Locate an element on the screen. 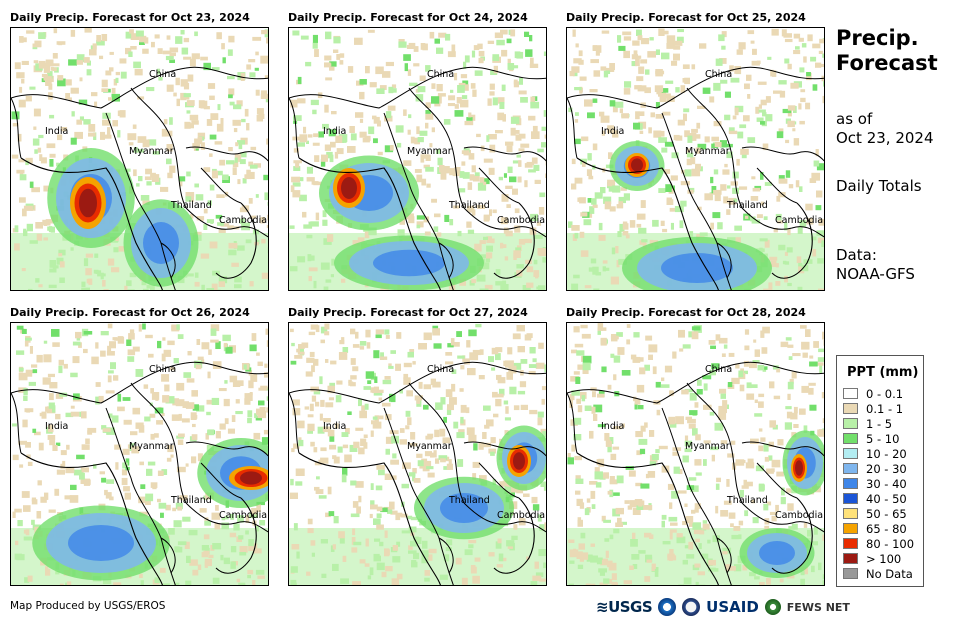  data-source-text: Data: NOAA-GFS is located at coordinates (875, 265).